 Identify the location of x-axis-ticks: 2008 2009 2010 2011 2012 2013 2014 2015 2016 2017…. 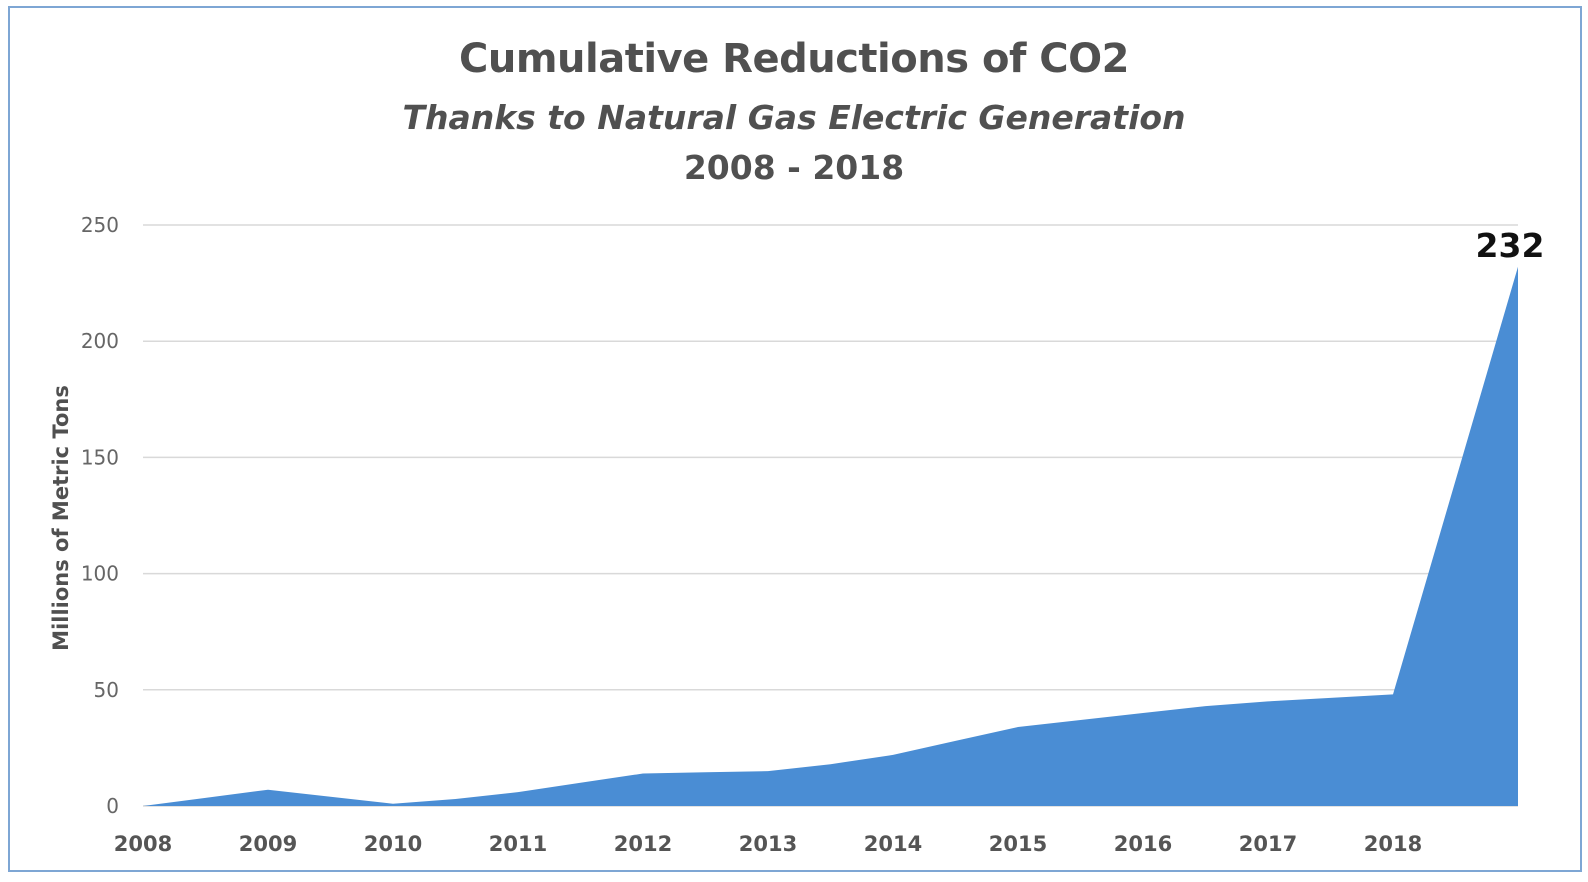
(768, 844).